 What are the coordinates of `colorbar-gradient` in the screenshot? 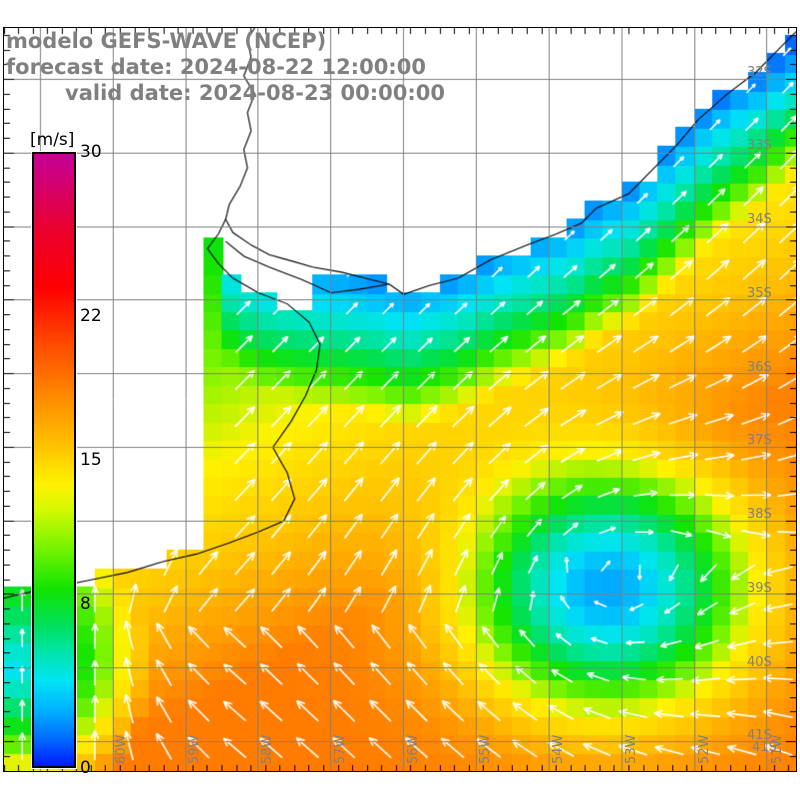 It's located at (54, 460).